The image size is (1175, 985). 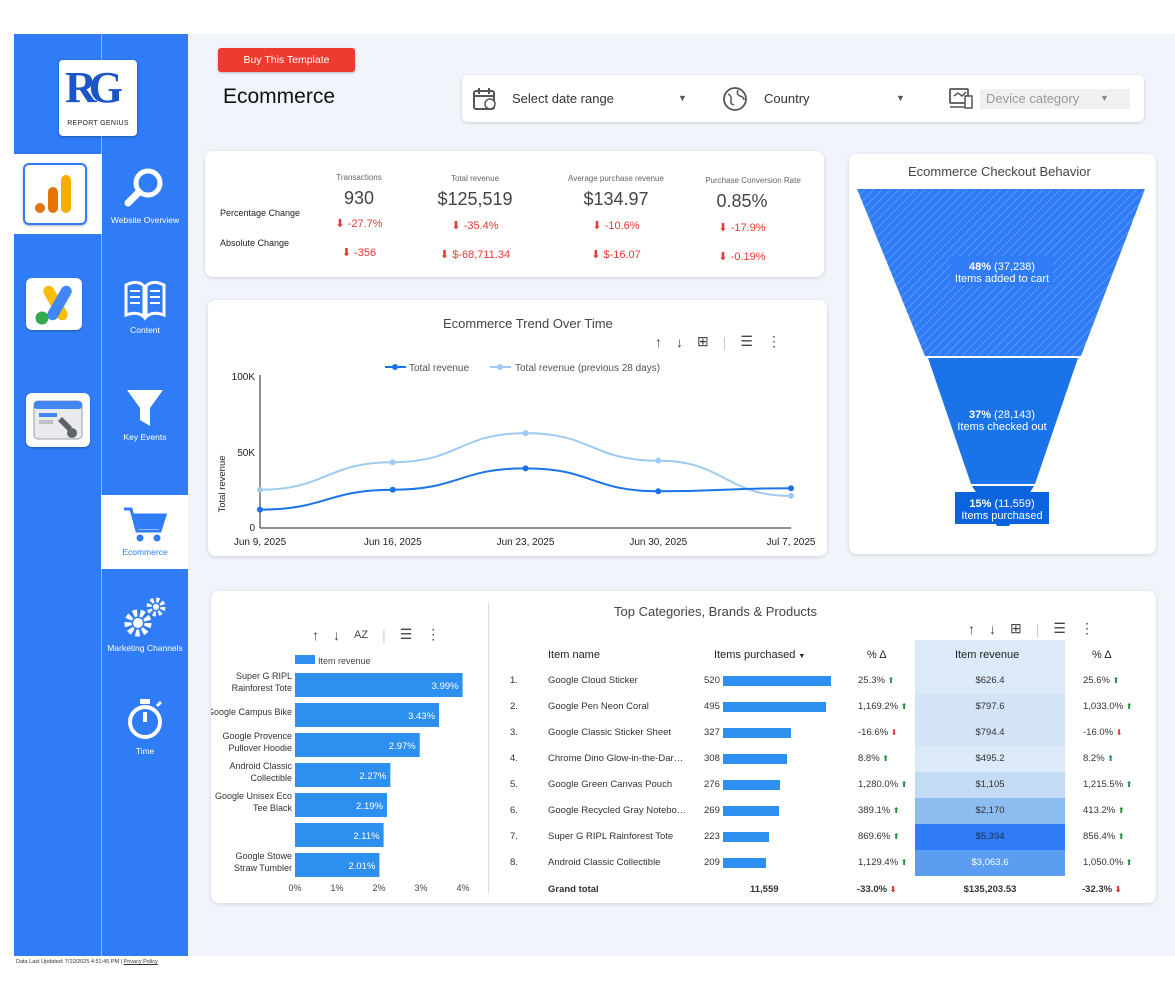 I want to click on funnel-count: (37,238), so click(x=1014, y=267).